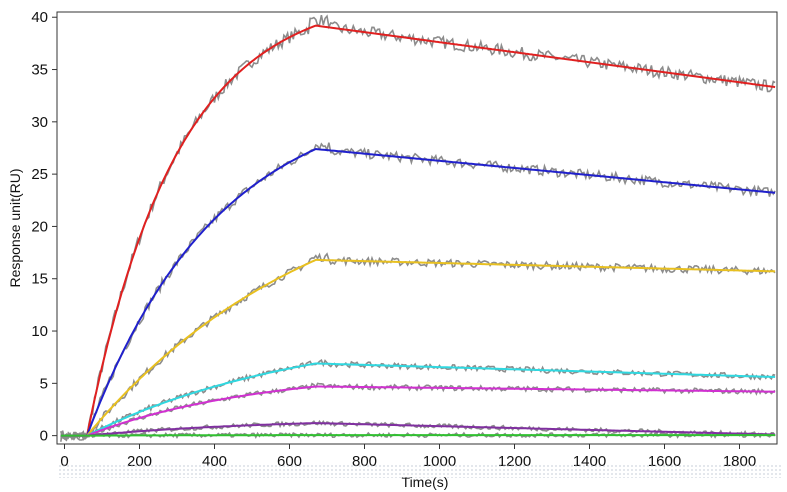  Describe the element at coordinates (39, 70) in the screenshot. I see `y-tick-label: 35` at that location.